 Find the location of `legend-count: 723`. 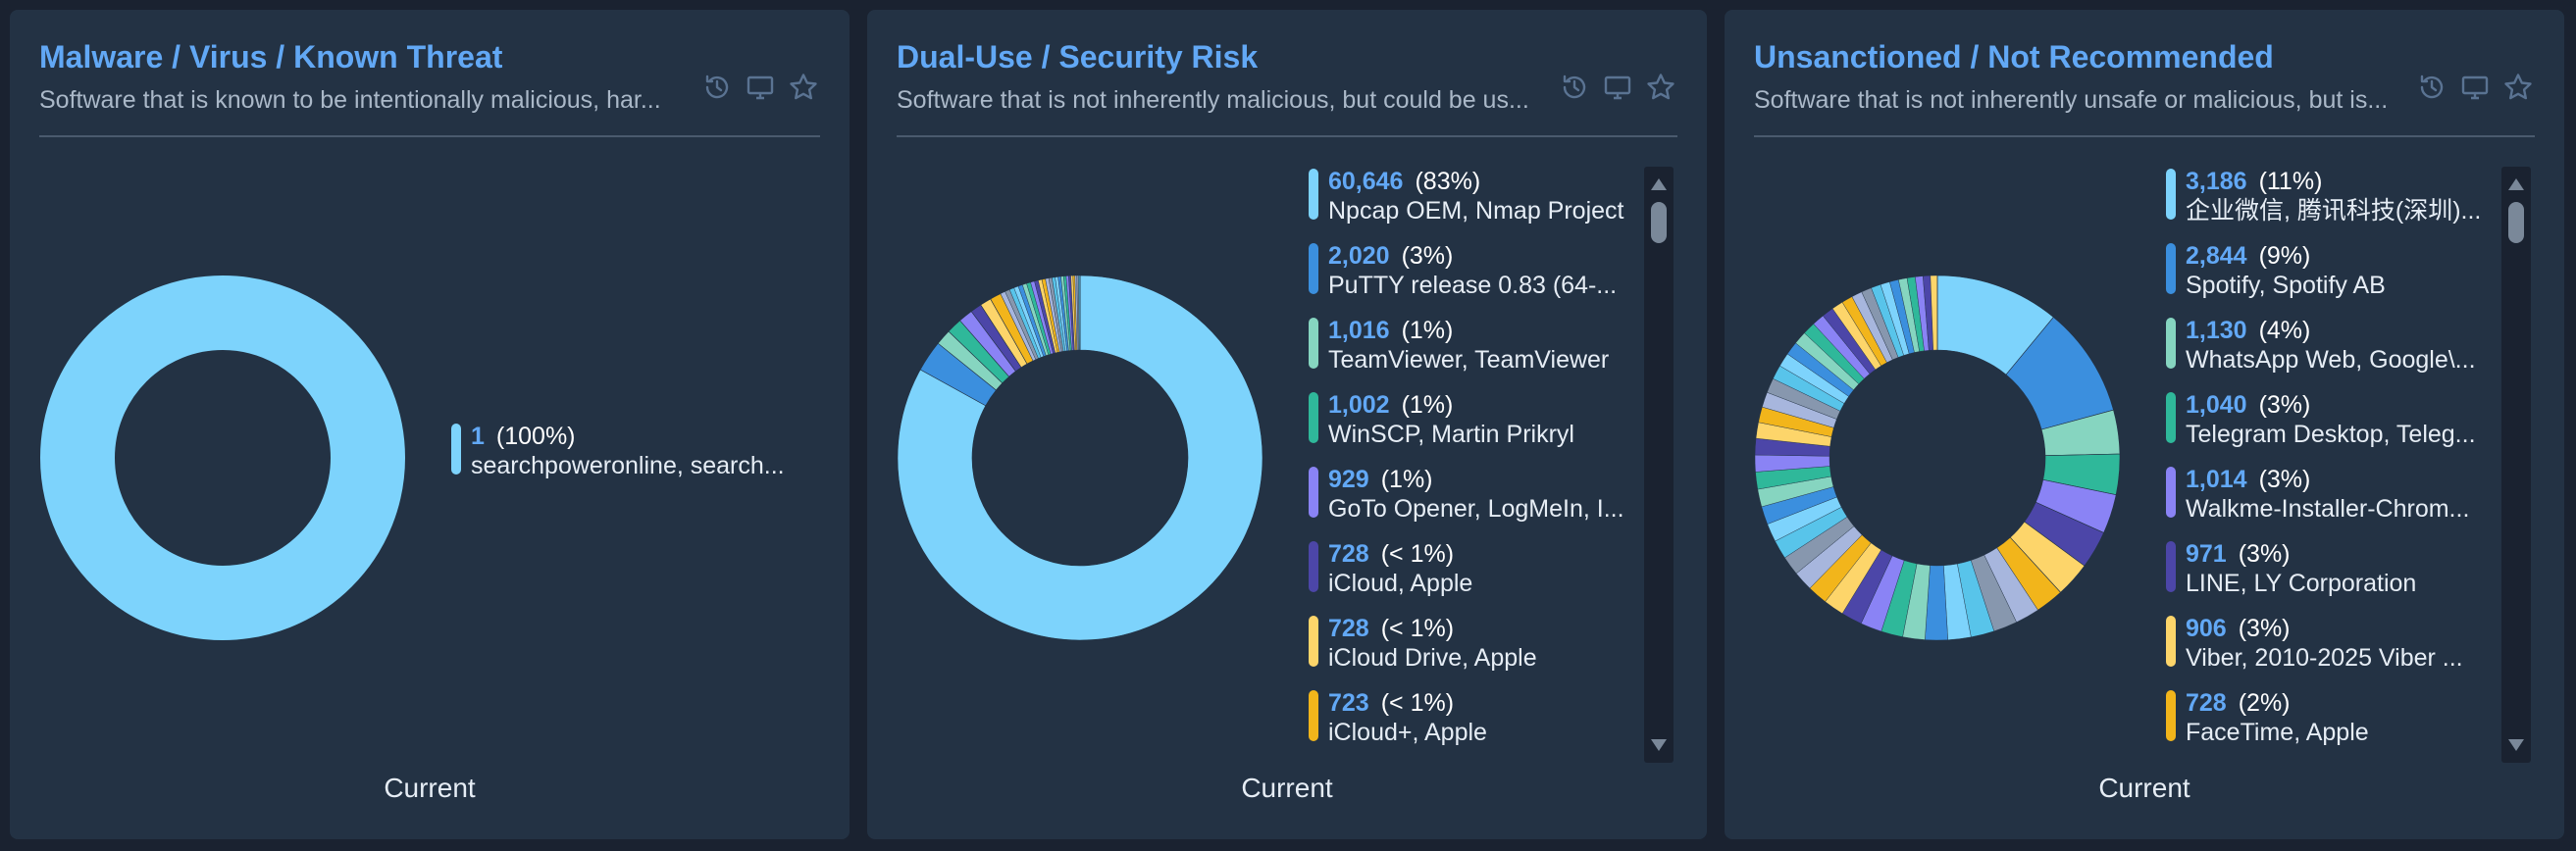

legend-count: 723 is located at coordinates (1348, 703).